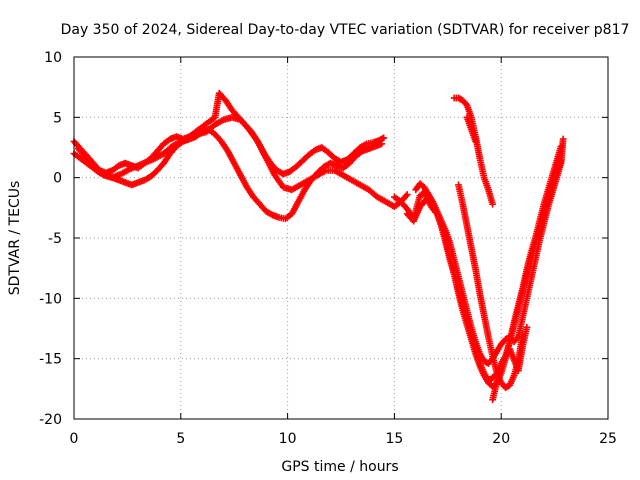 This screenshot has height=480, width=640. I want to click on x-tick-label: 15, so click(394, 439).